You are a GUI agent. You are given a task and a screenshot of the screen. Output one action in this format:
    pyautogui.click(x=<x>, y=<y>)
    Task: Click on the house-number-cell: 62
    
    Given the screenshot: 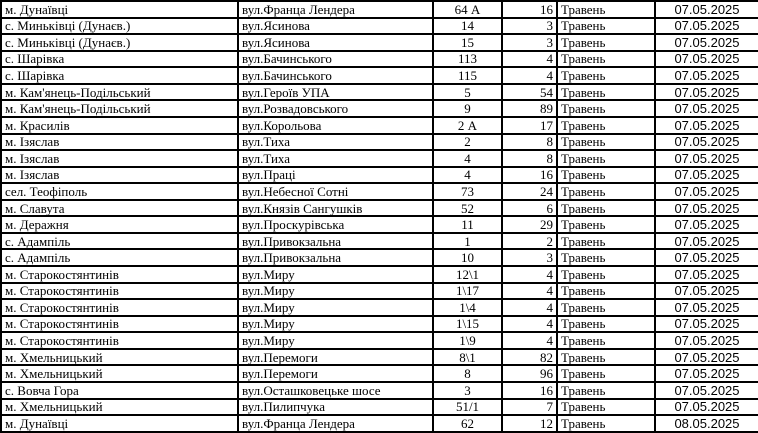 What is the action you would take?
    pyautogui.click(x=467, y=423)
    